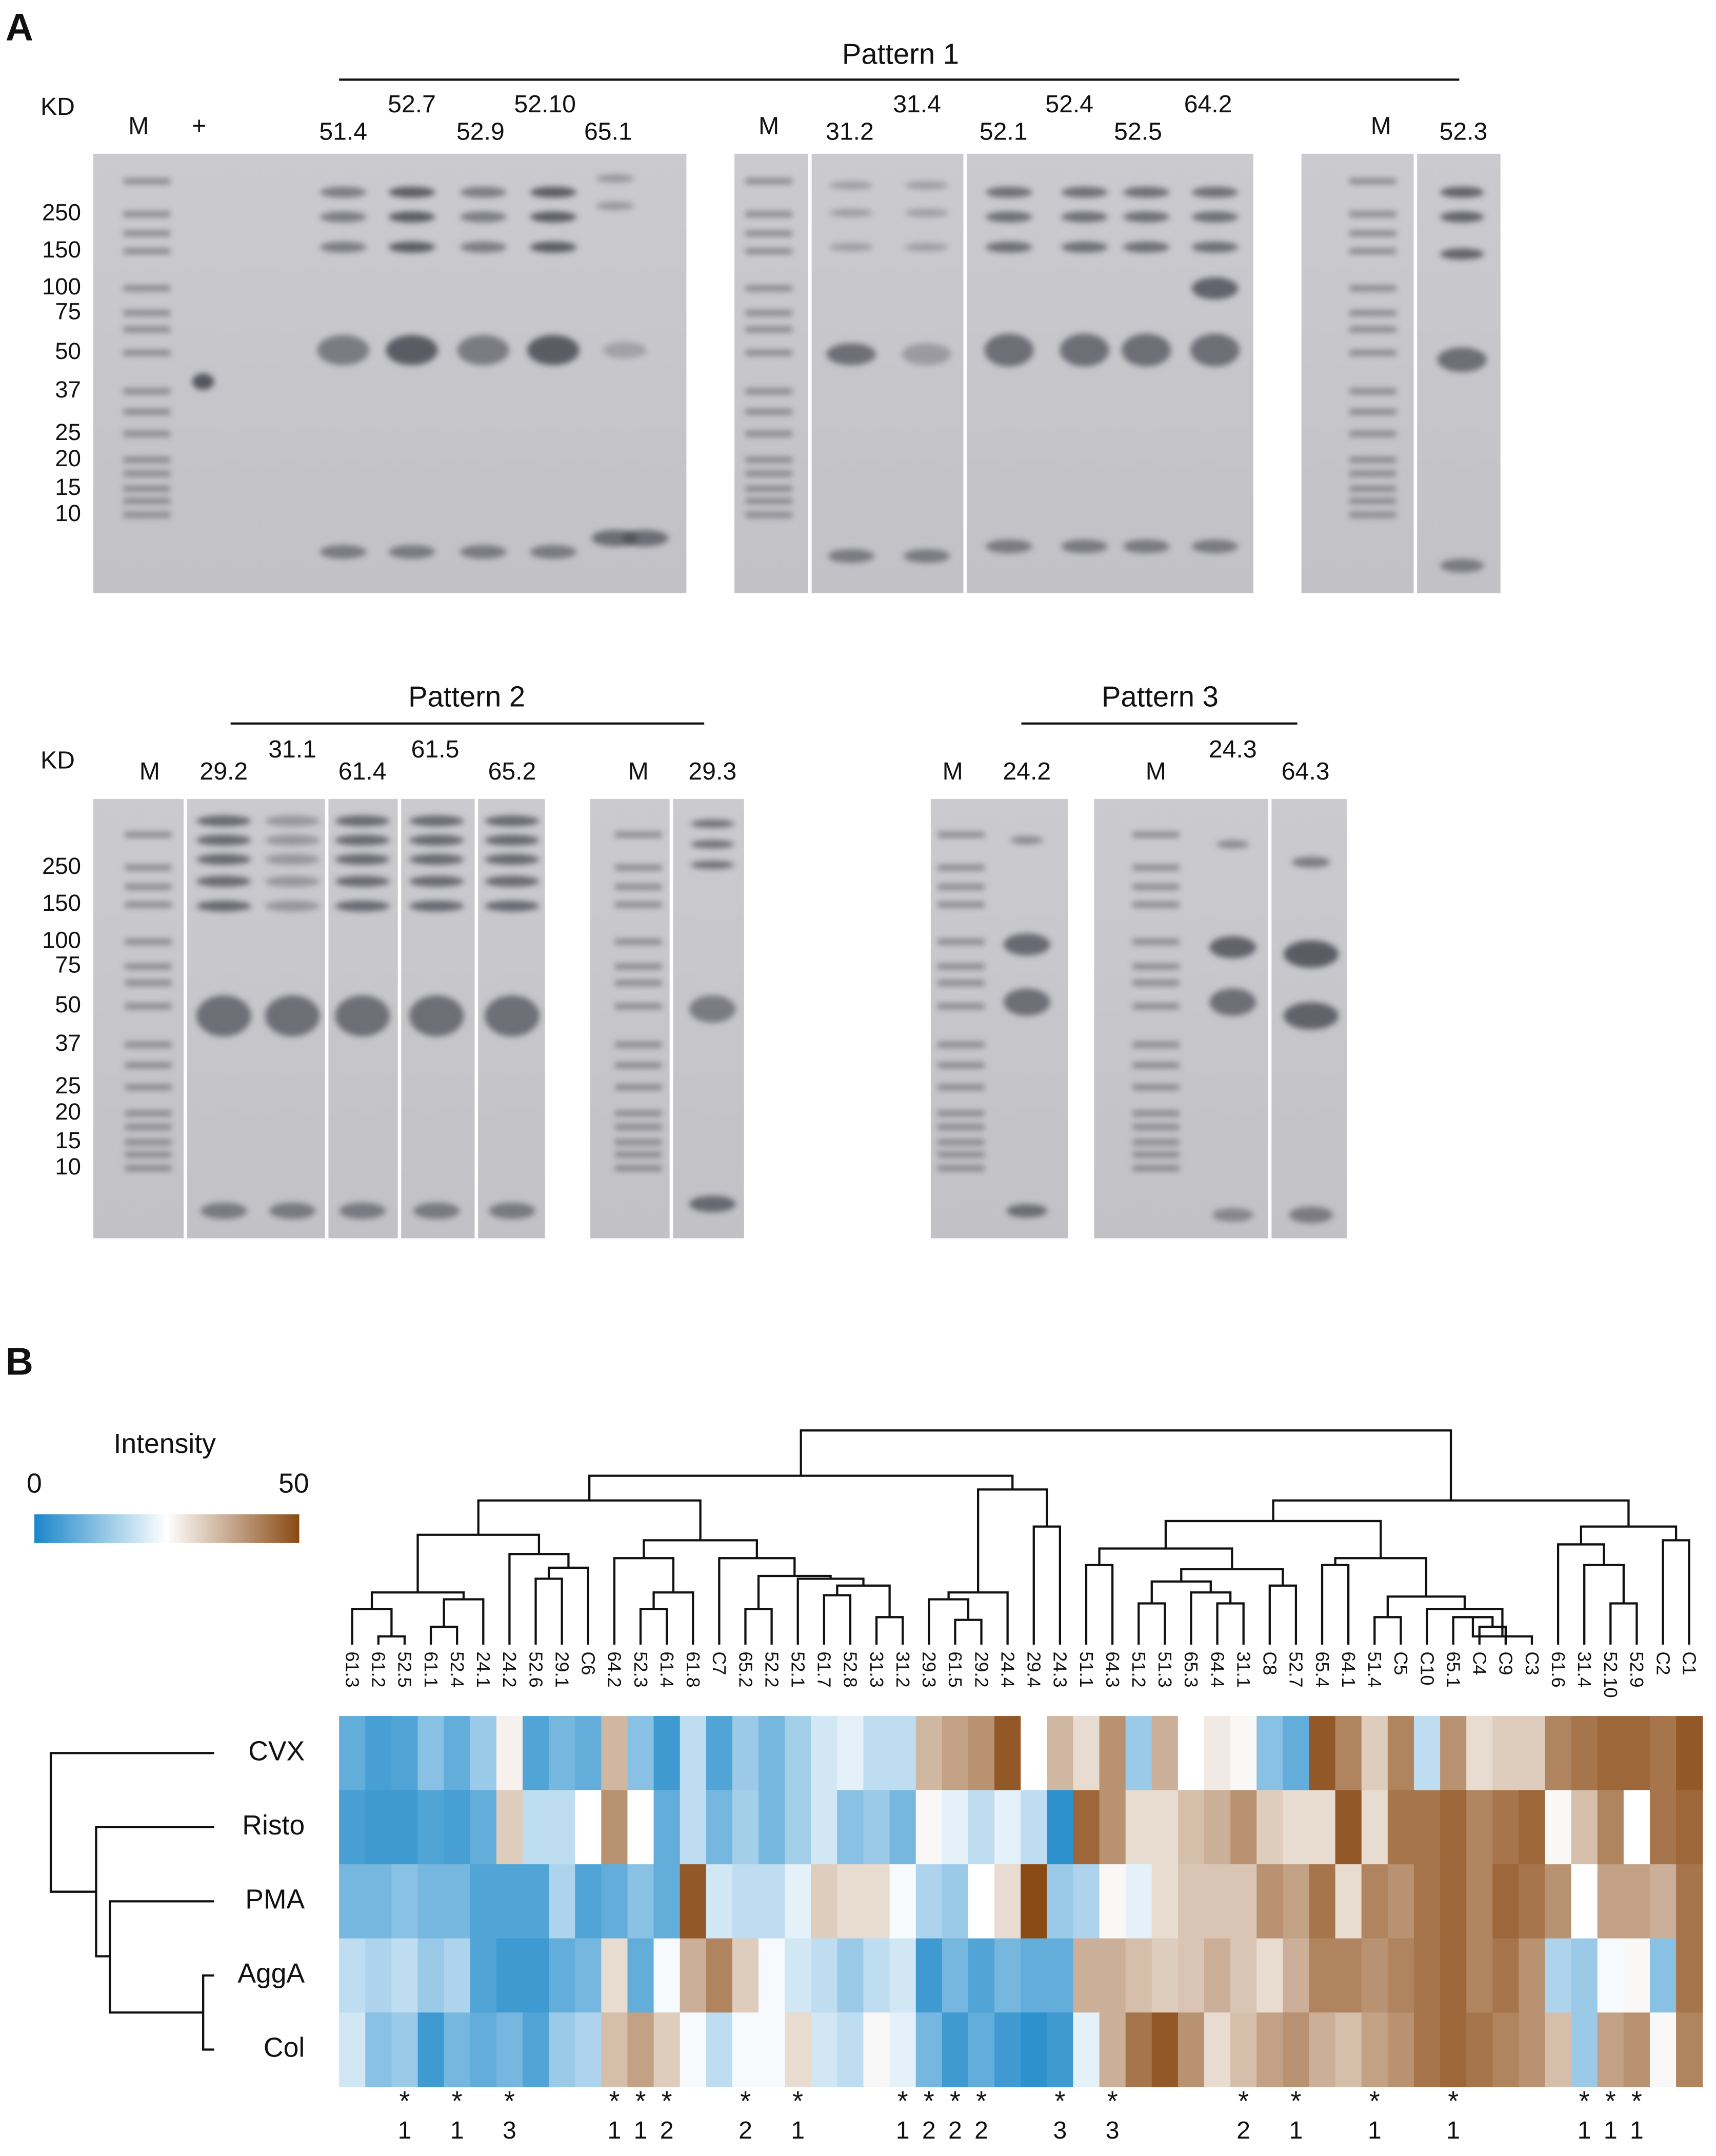  What do you see at coordinates (61, 212) in the screenshot?
I see `kd-tick-label: 250` at bounding box center [61, 212].